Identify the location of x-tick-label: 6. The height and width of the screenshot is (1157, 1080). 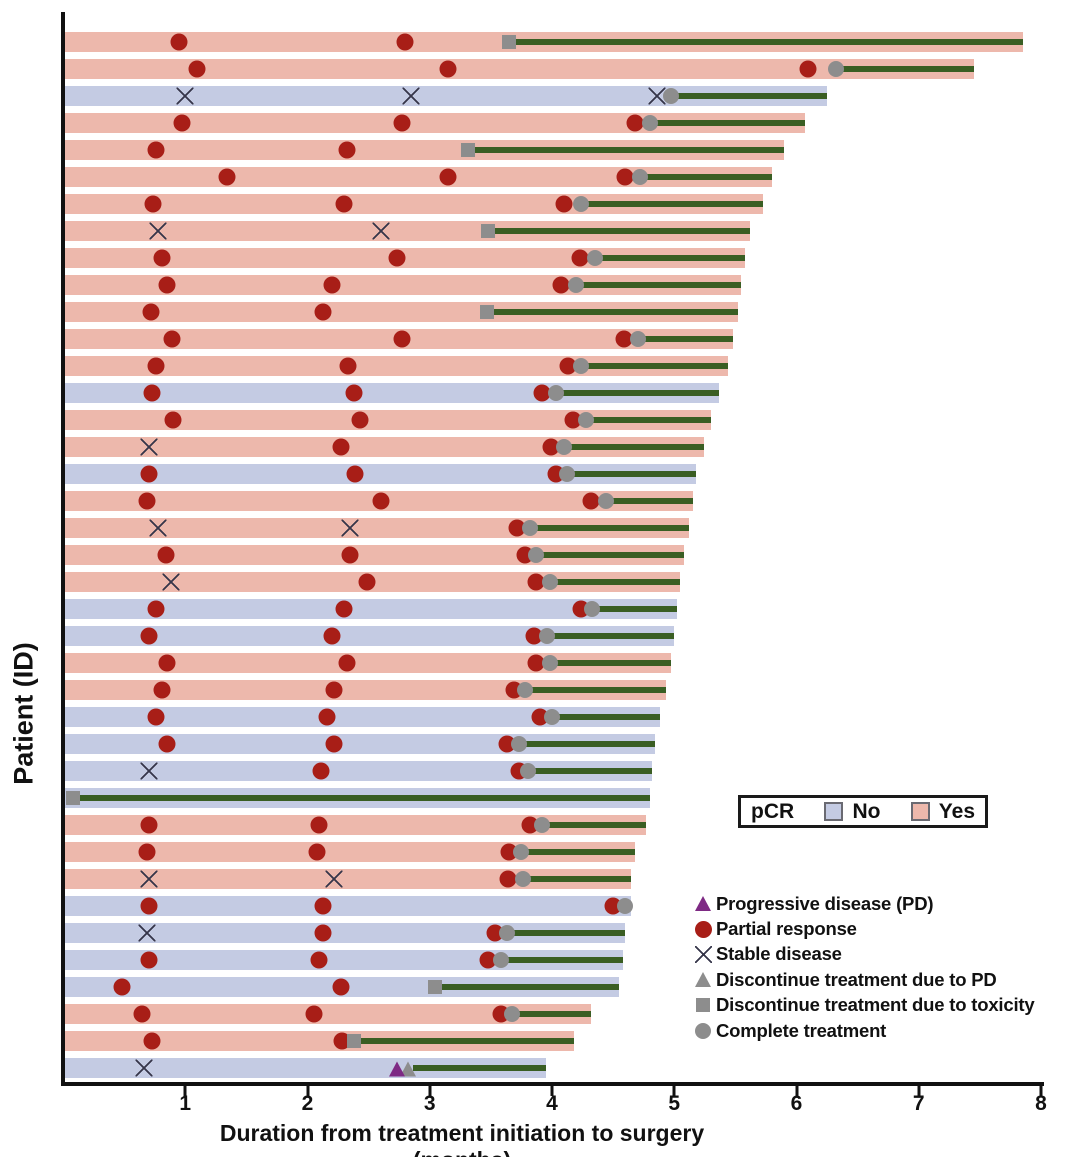
(796, 1103).